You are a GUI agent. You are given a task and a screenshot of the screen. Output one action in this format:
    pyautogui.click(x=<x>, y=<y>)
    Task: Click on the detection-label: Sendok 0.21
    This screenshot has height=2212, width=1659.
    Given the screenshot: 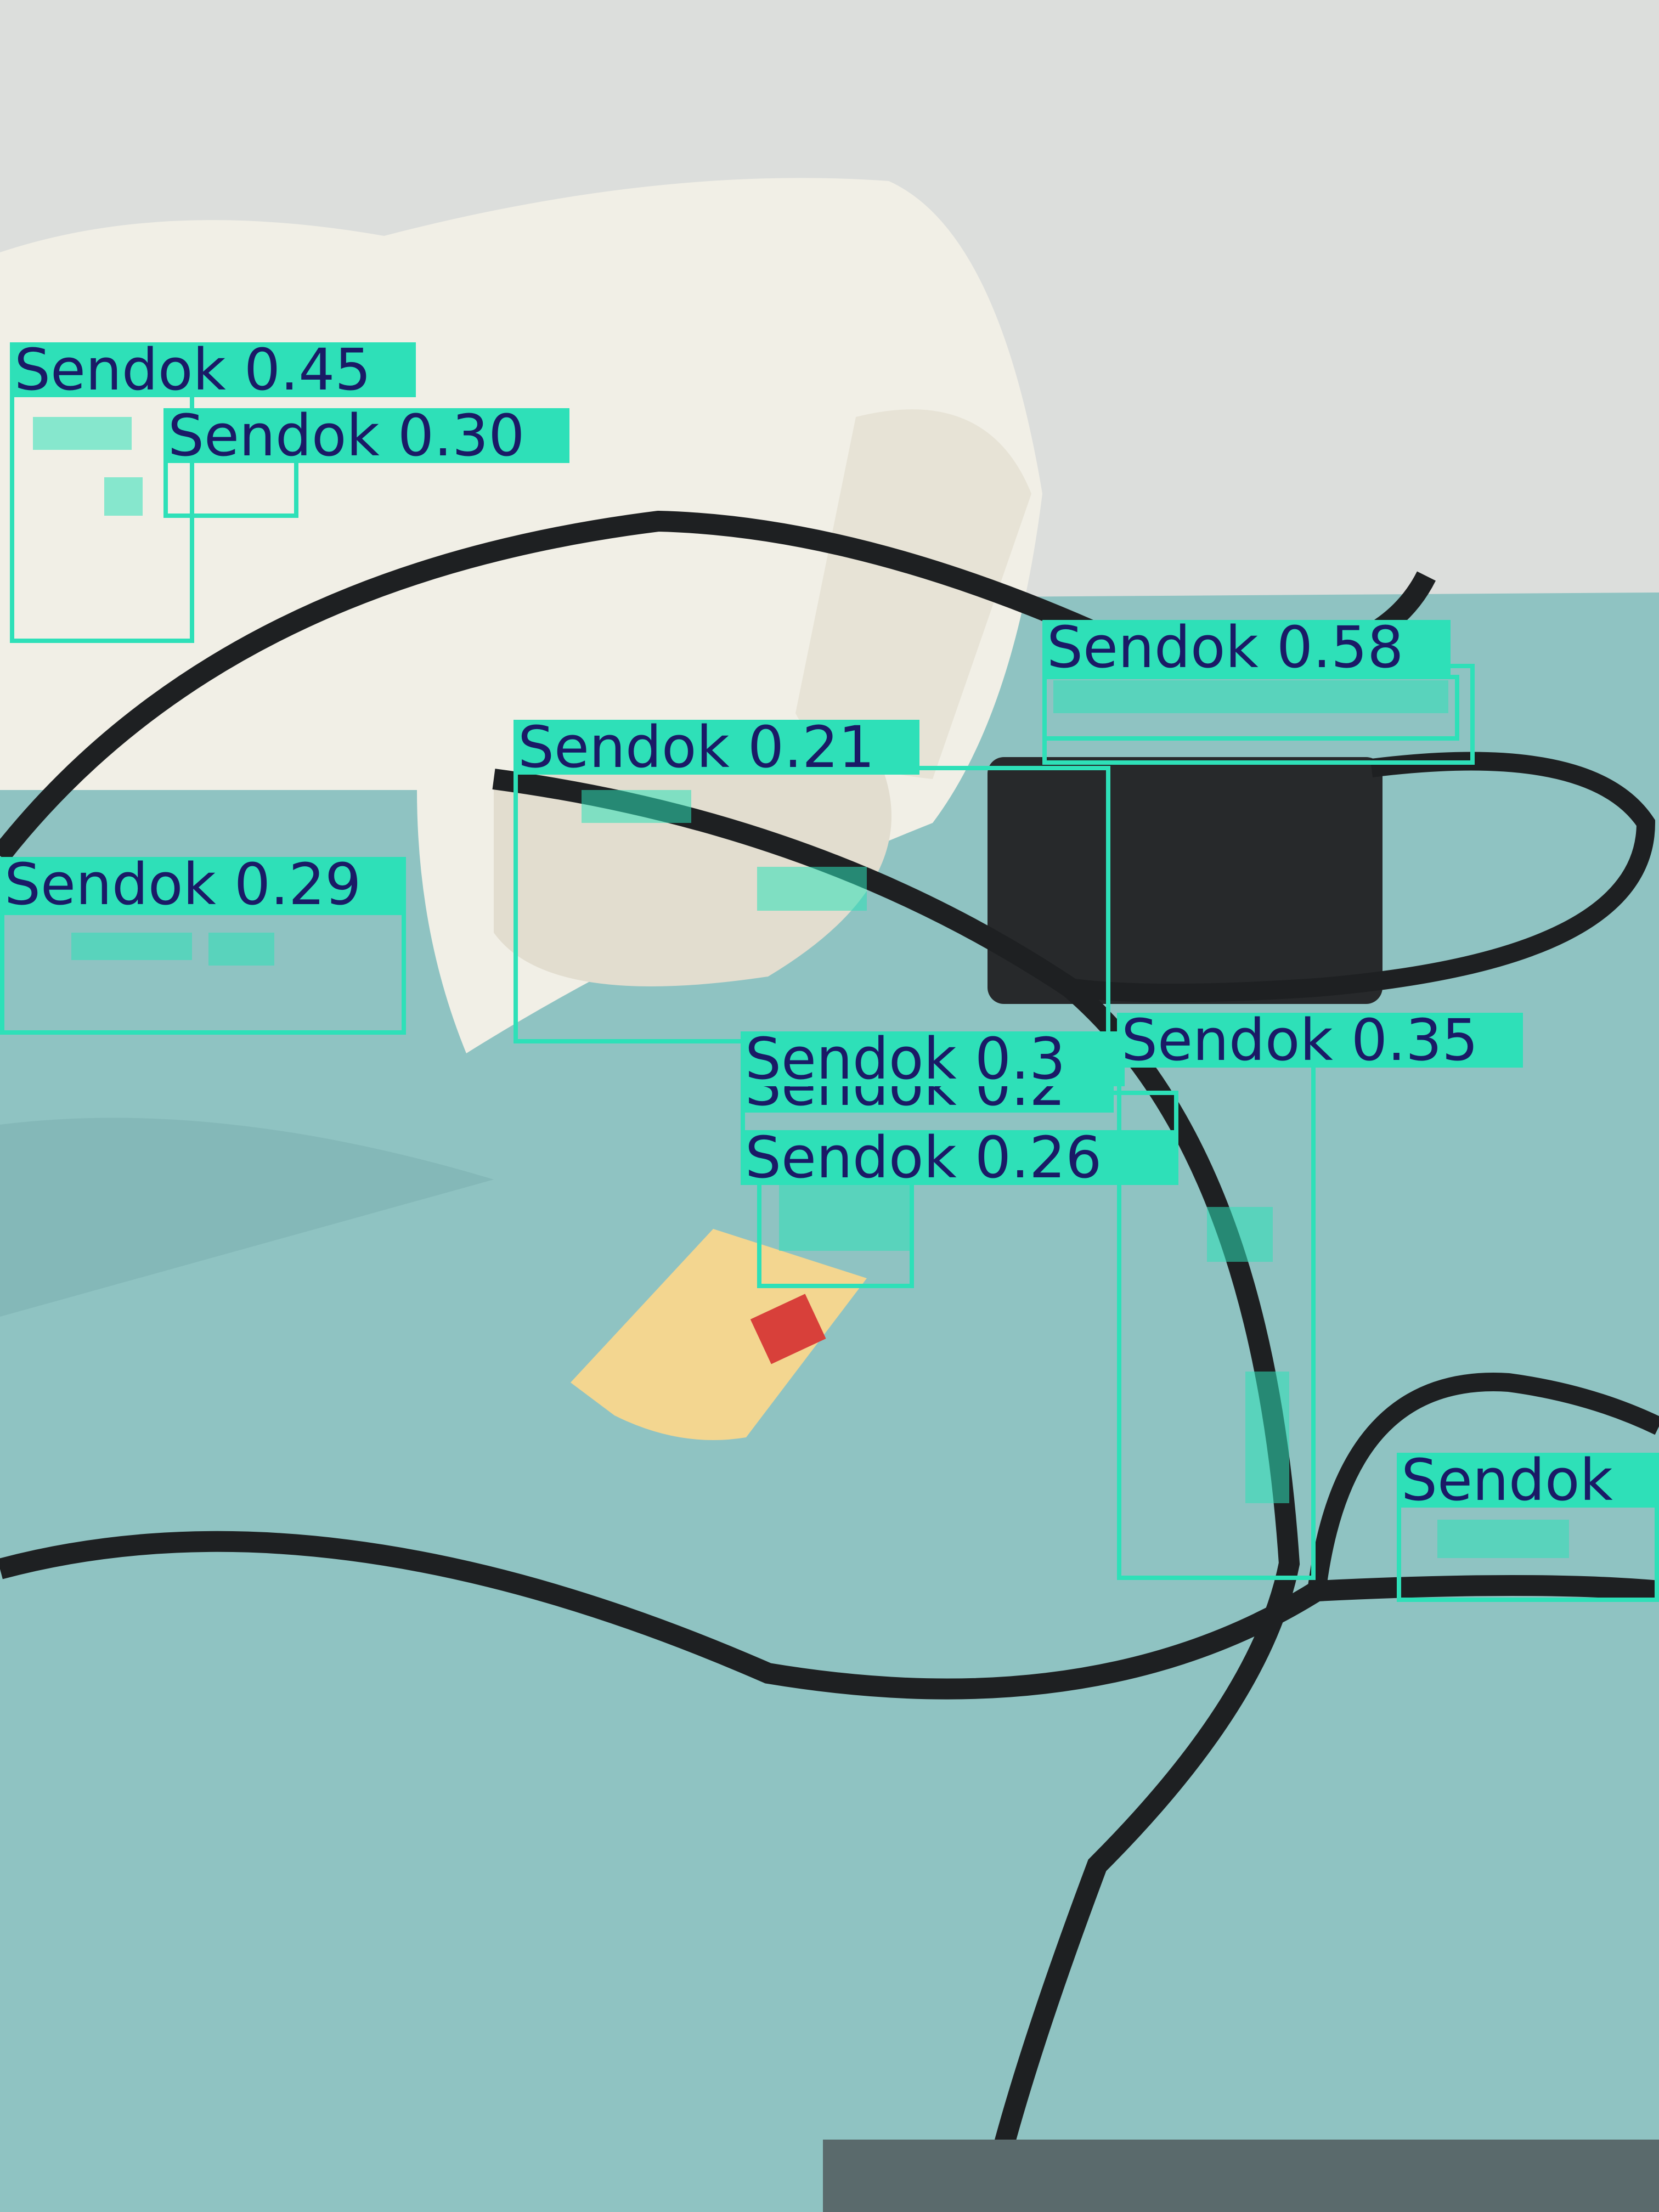 What is the action you would take?
    pyautogui.click(x=716, y=747)
    